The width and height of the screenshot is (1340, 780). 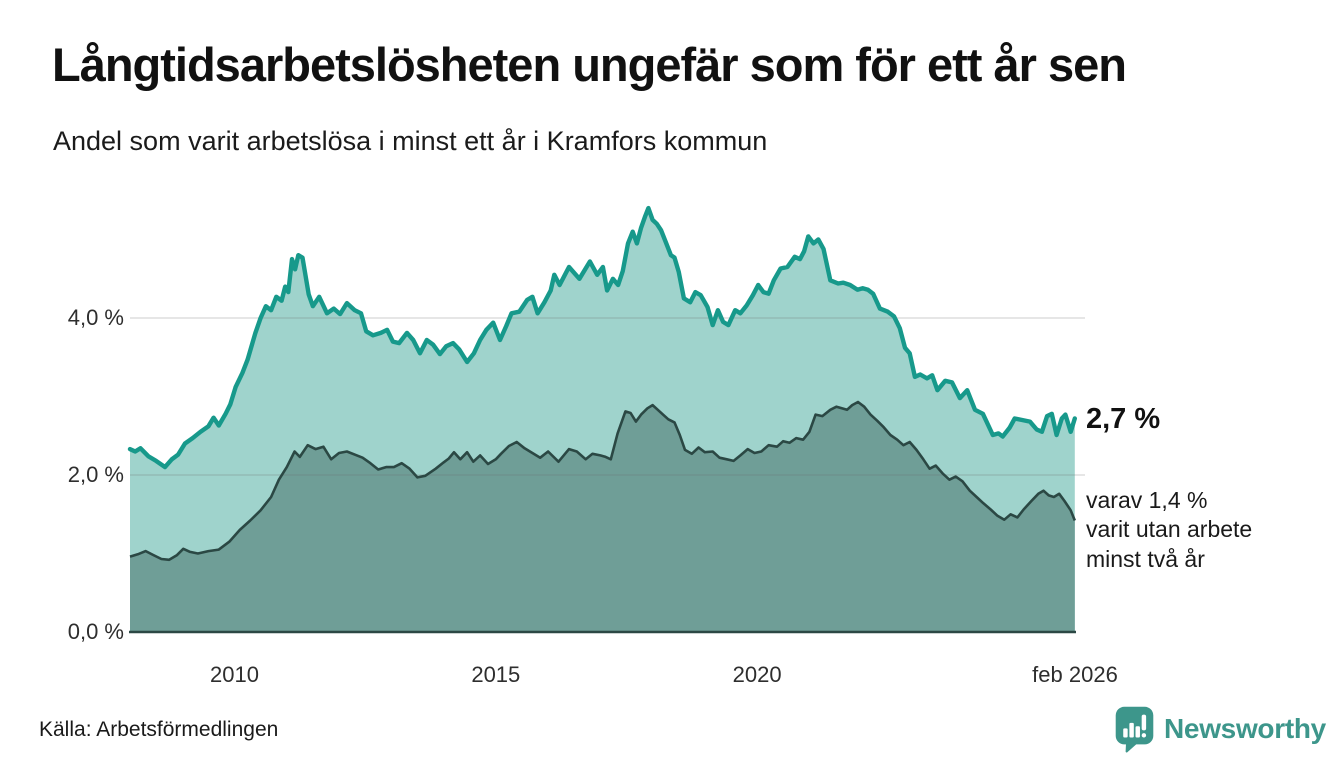 I want to click on y-axis-label: 0,0 %, so click(x=95, y=631).